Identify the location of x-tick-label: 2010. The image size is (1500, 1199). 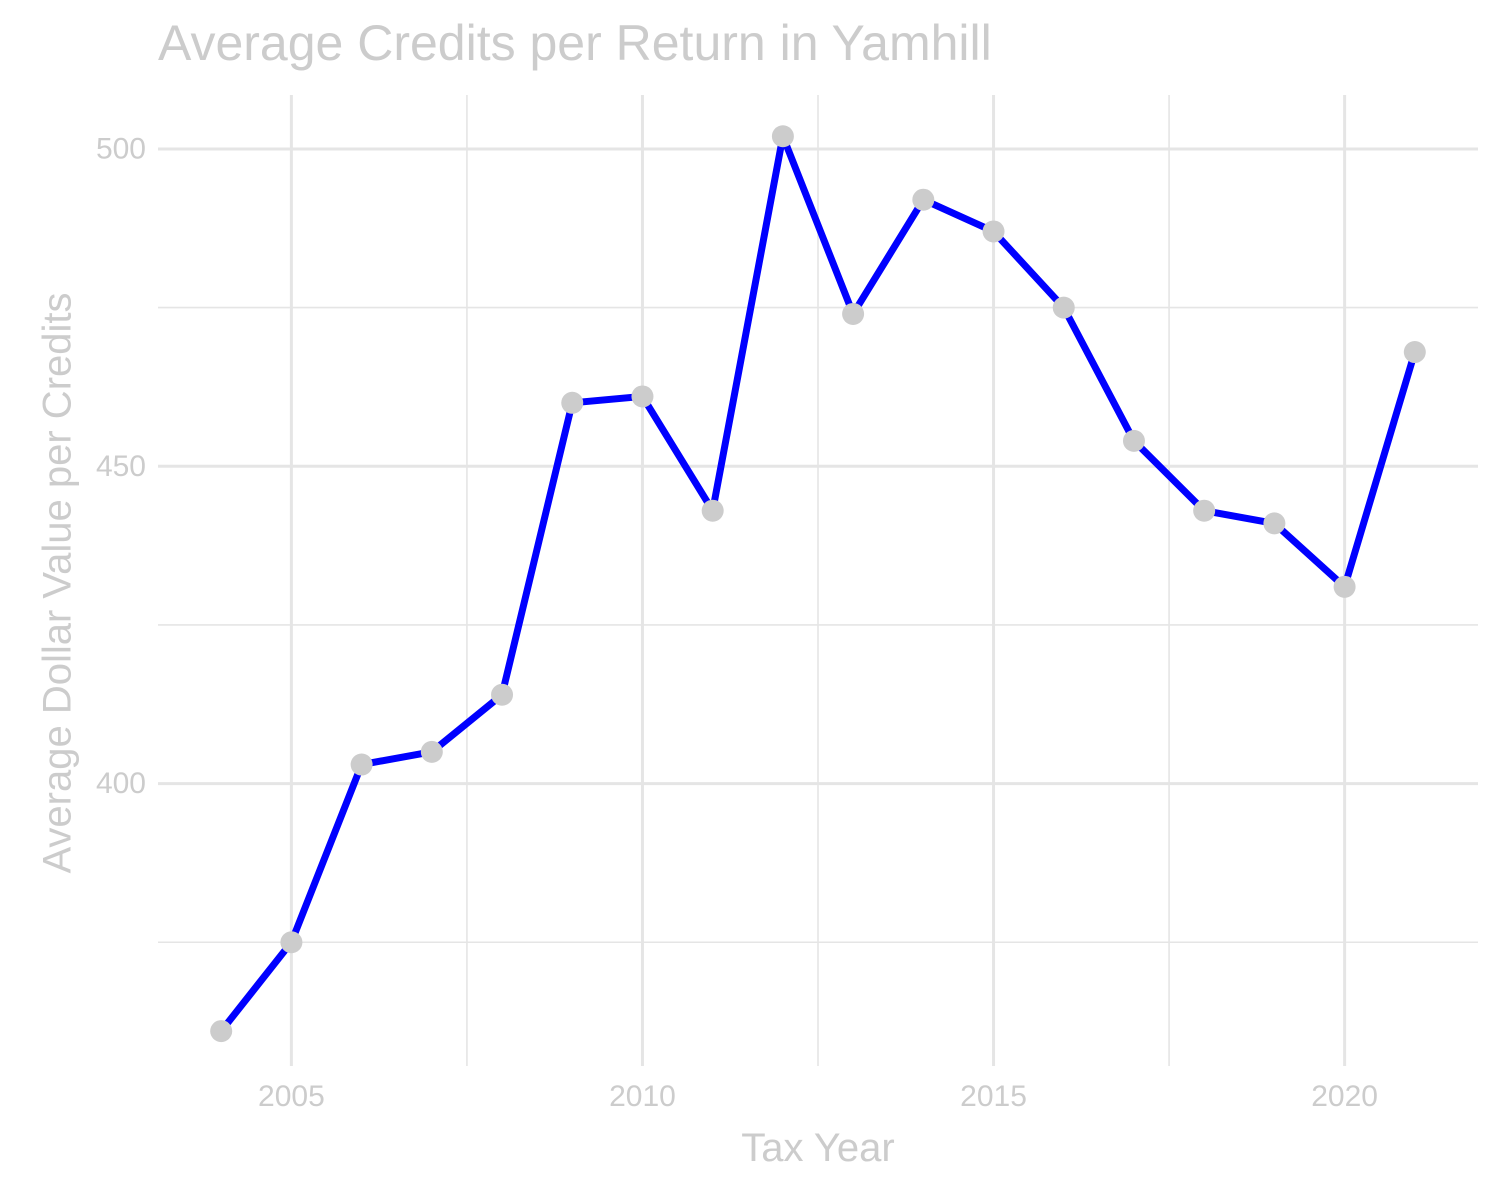
(642, 1096).